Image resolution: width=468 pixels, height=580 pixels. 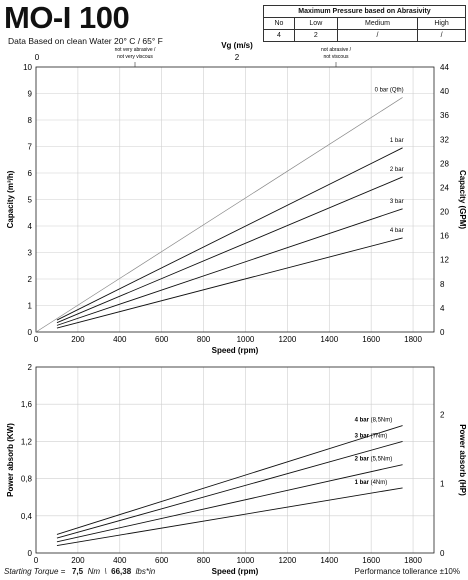 What do you see at coordinates (27, 516) in the screenshot?
I see `power-y-tick-label: 0,4` at bounding box center [27, 516].